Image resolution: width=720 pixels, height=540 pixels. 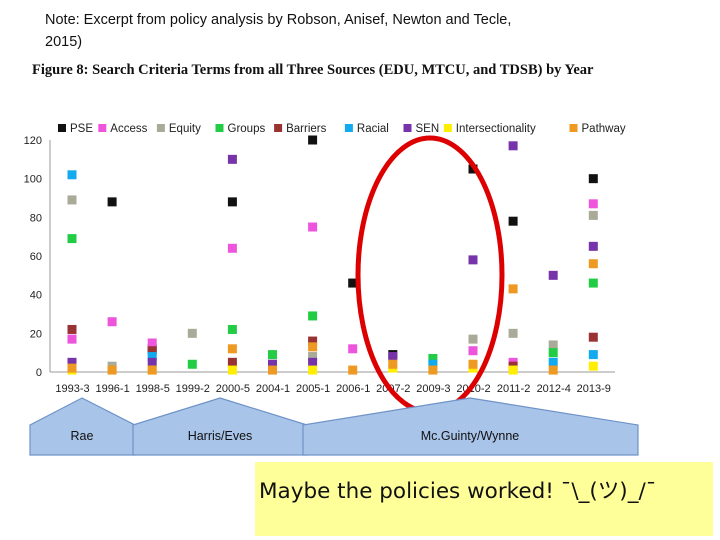 I want to click on legend-label: PSE, so click(x=81, y=129).